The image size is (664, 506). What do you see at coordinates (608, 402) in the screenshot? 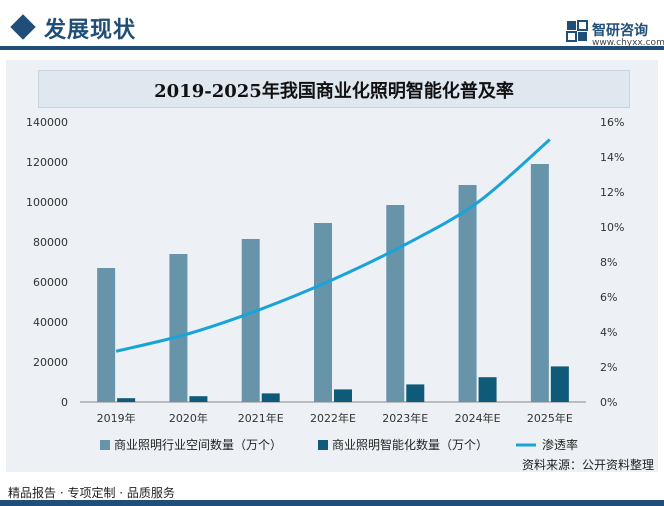
I see `y-right-tick-label: 0%` at bounding box center [608, 402].